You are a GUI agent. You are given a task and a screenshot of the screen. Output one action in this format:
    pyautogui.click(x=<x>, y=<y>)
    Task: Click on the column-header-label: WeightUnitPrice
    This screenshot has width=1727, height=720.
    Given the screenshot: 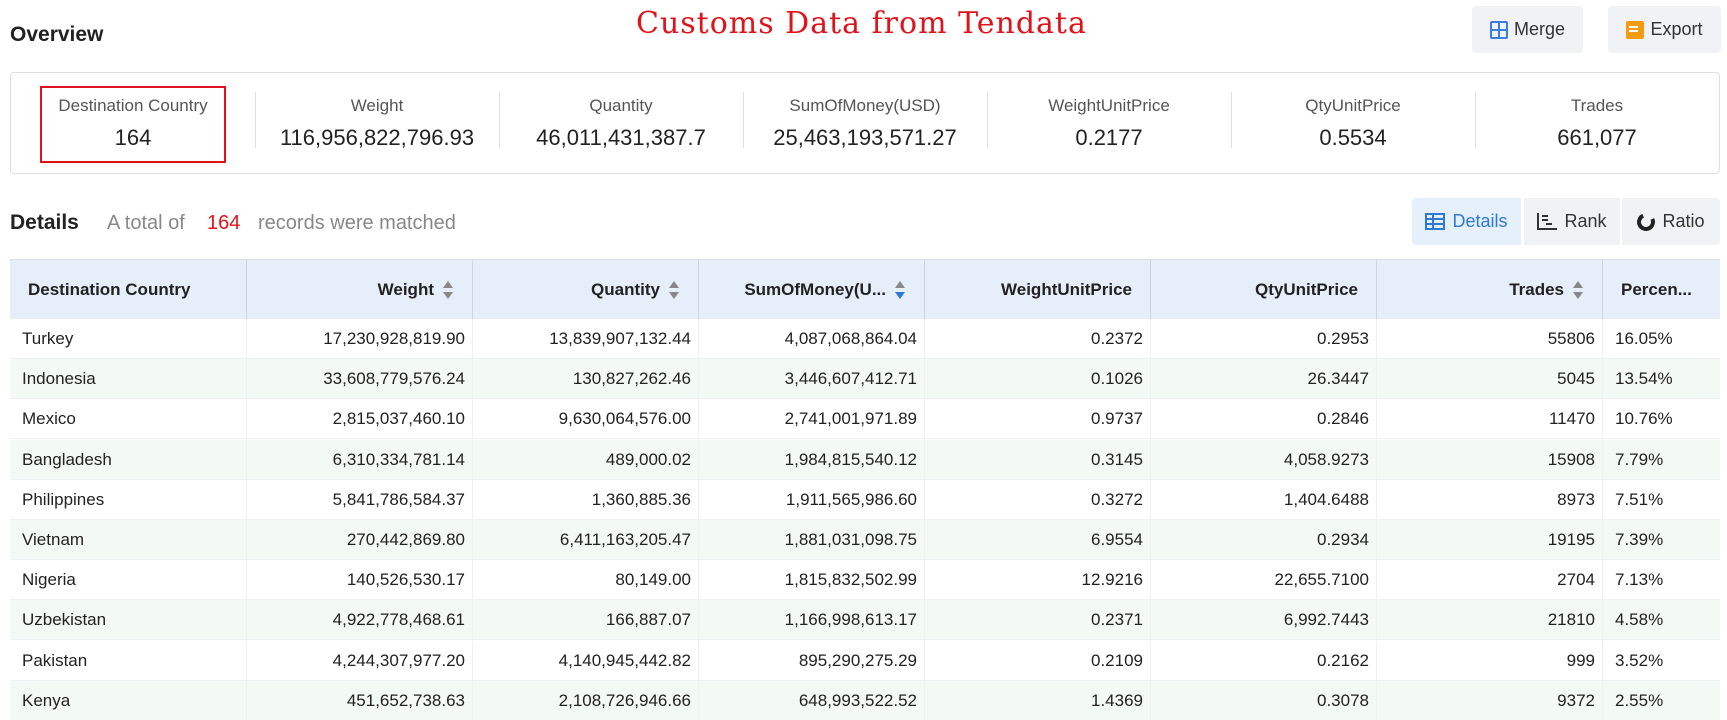 What is the action you would take?
    pyautogui.click(x=1066, y=289)
    